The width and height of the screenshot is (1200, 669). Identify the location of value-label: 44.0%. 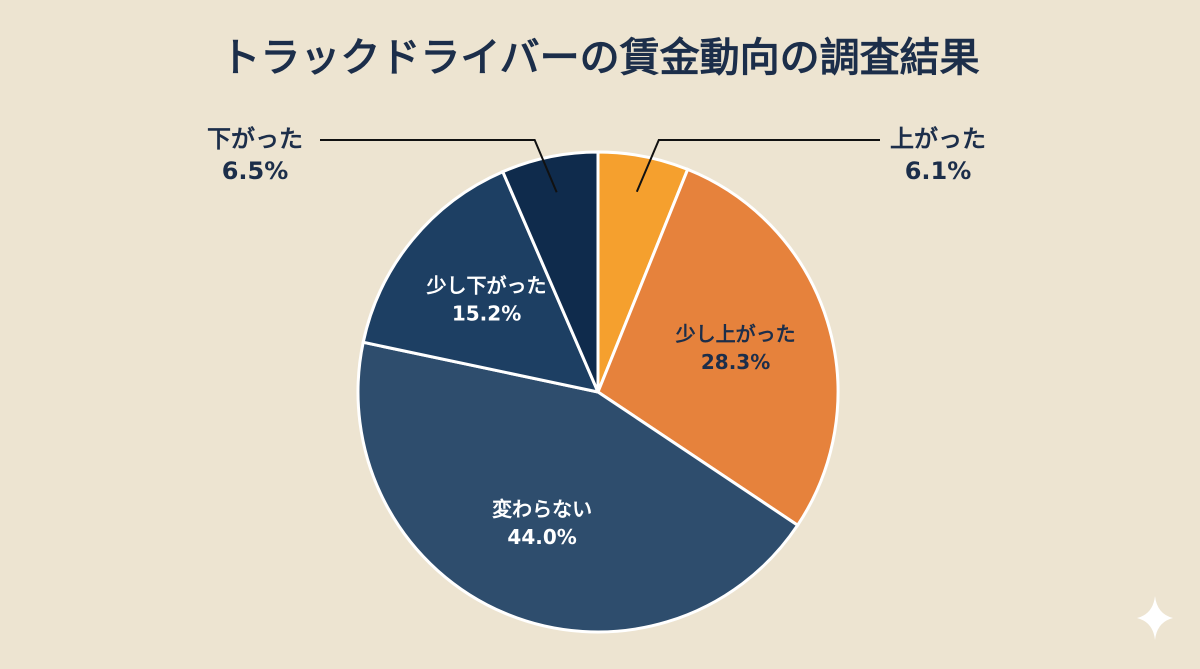
(541, 537).